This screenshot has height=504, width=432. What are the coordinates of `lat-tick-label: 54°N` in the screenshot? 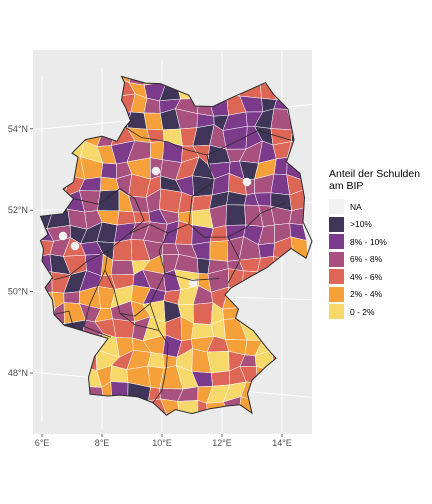 It's located at (18, 129).